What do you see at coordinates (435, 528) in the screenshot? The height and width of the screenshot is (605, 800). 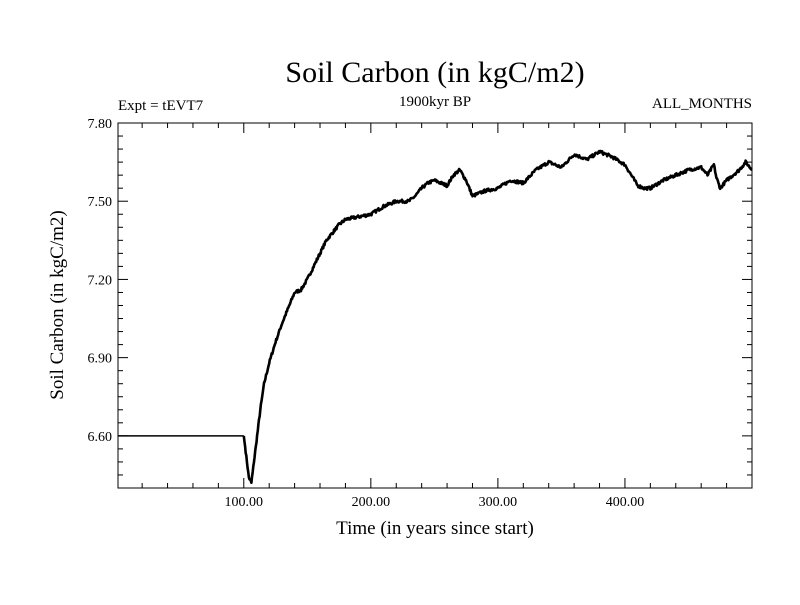 I see `x-axis-label: Time (in years since start)` at bounding box center [435, 528].